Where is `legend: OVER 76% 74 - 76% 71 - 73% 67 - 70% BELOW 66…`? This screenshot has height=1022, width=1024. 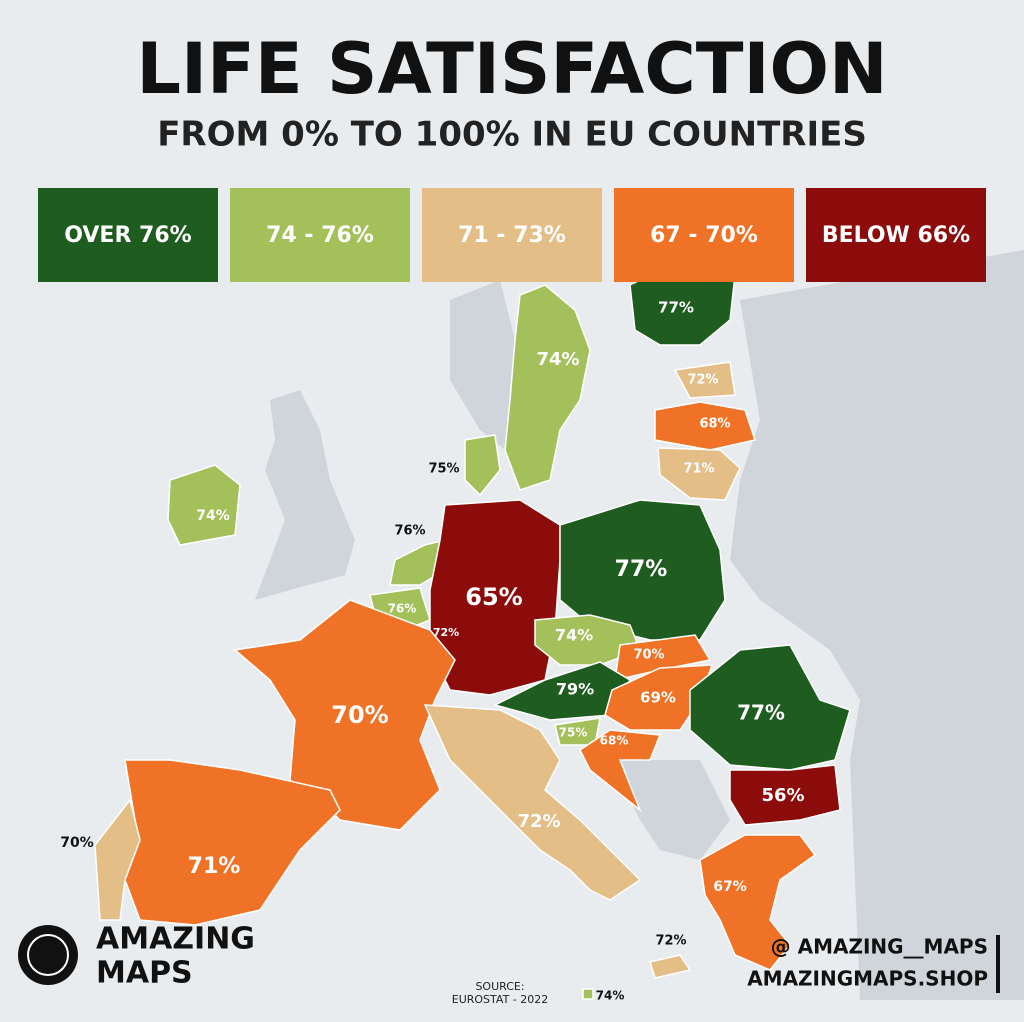
legend: OVER 76% 74 - 76% 71 - 73% 67 - 70% BELOW 66… is located at coordinates (512, 235).